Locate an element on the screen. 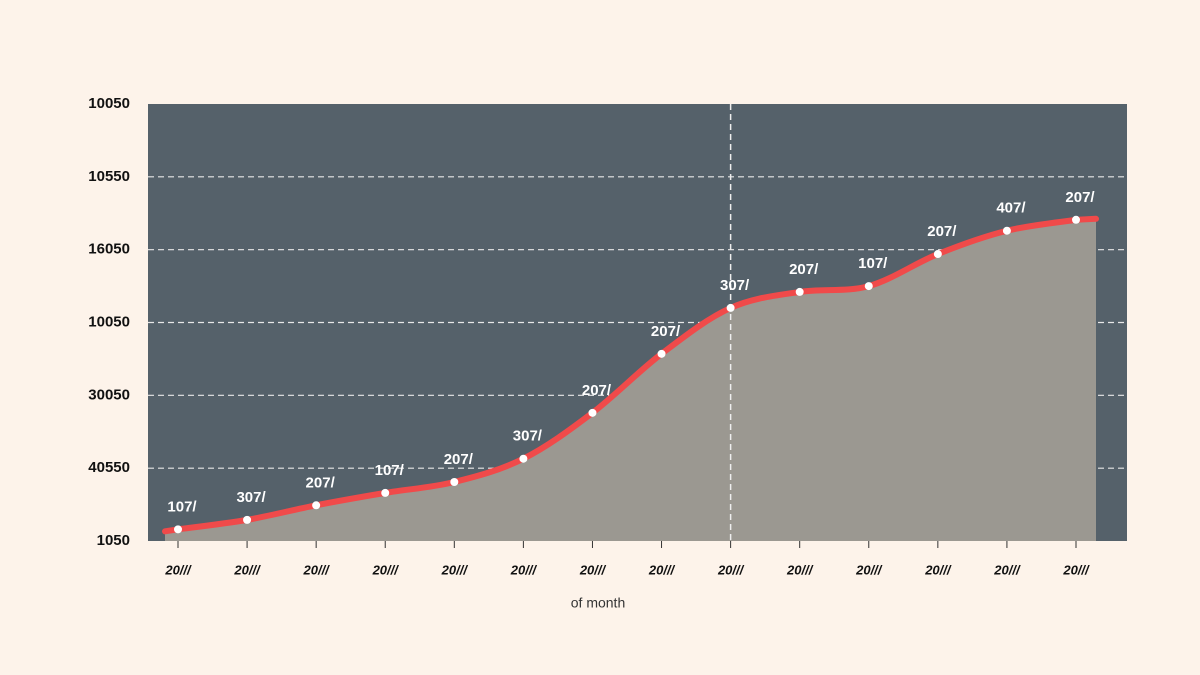 This screenshot has height=675, width=1200. y-tick-label: 16050 is located at coordinates (109, 249).